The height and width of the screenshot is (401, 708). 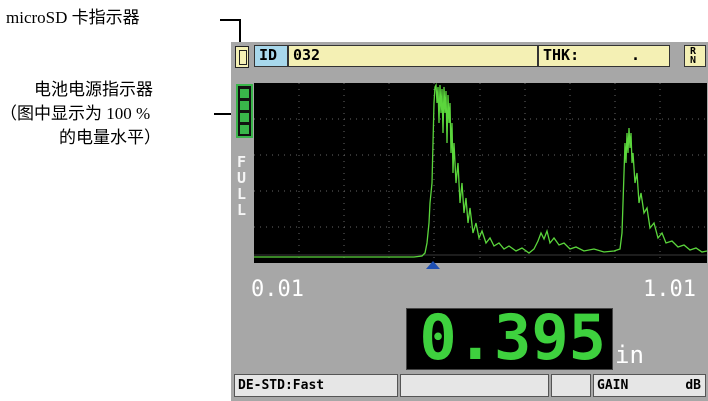 I want to click on gate-marker-icon, so click(x=433, y=265).